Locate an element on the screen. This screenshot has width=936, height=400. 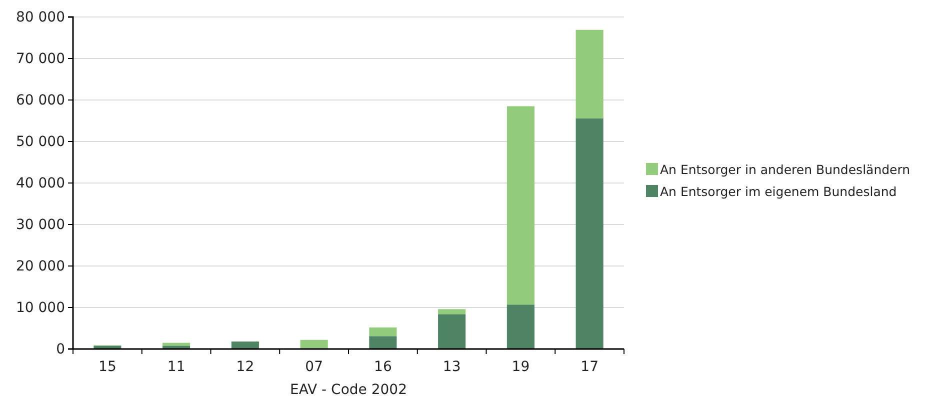
legend-label: An Entsorger im eigenem Bundesland is located at coordinates (778, 191).